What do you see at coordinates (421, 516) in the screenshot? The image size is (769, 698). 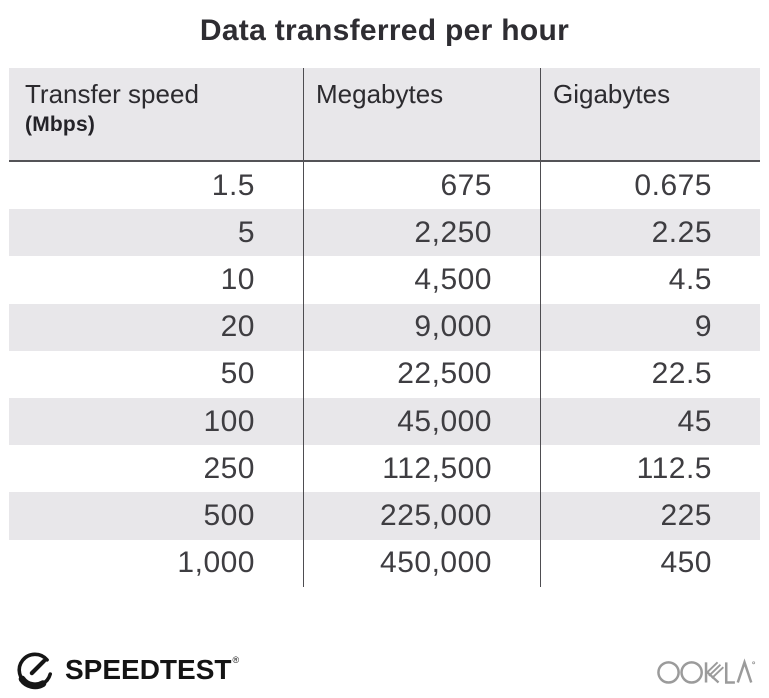 I see `cell-megabytes: 225,000` at bounding box center [421, 516].